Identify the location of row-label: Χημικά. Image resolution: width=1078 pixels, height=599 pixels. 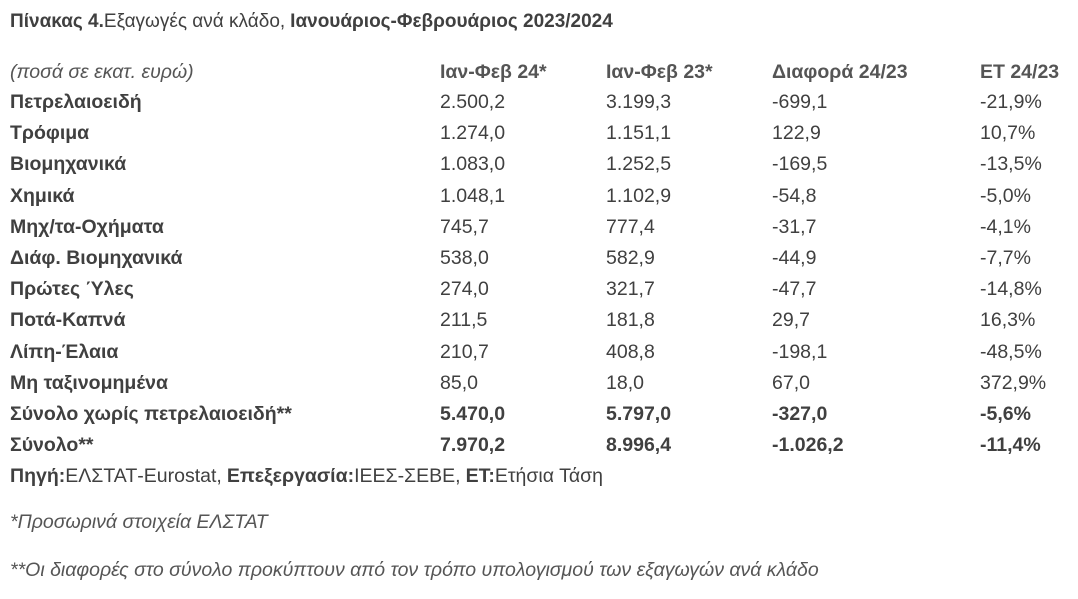
(42, 195).